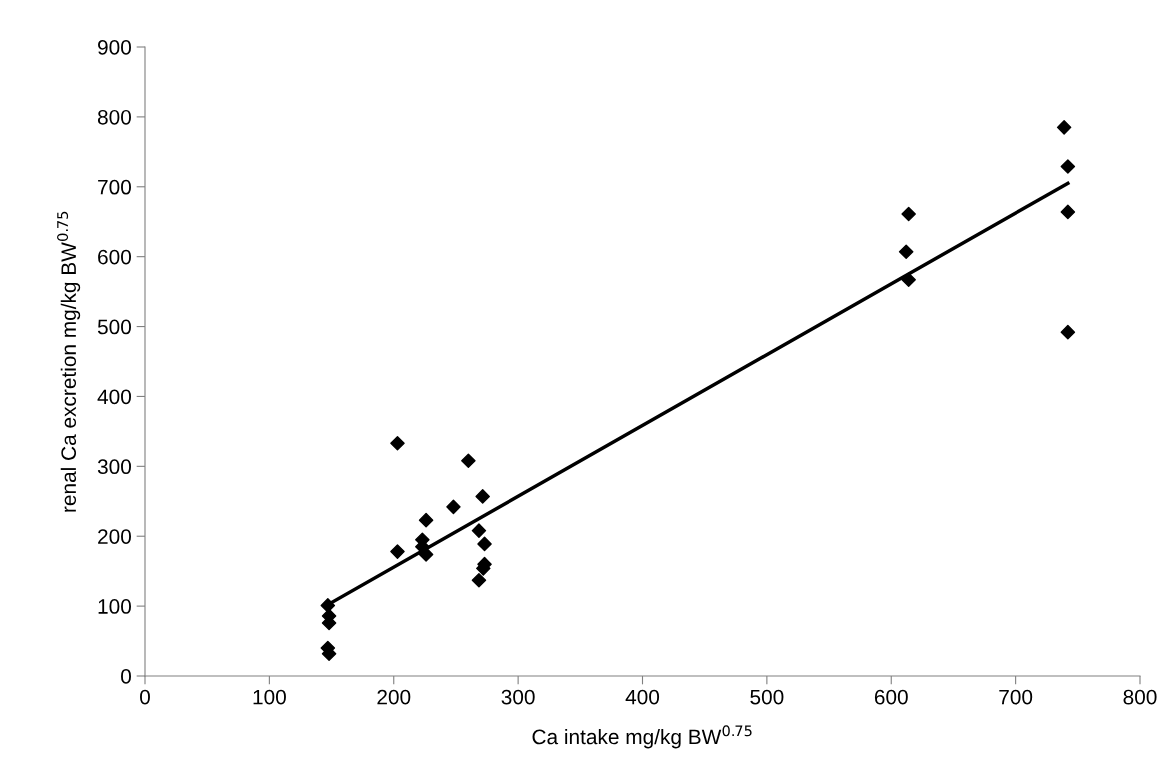  Describe the element at coordinates (1140, 697) in the screenshot. I see `x-tick-label: 800` at that location.